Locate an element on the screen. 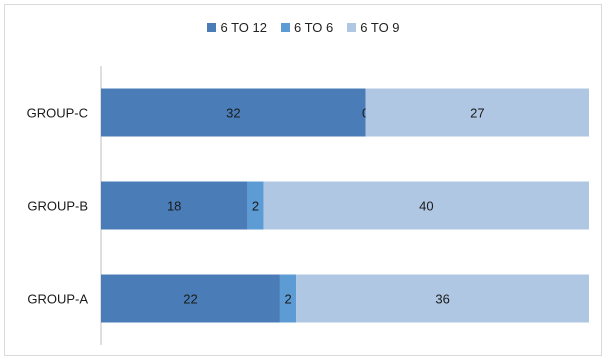 The image size is (607, 360). data-label-group-a-series-1: 2 is located at coordinates (287, 299).